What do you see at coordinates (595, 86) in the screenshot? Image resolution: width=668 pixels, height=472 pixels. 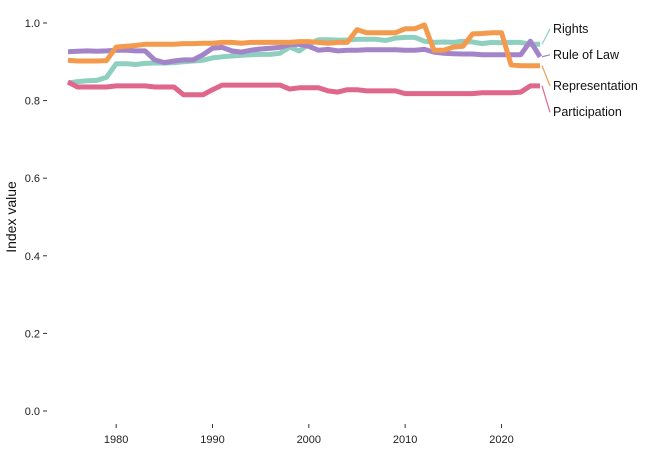 I see `legend-label-representation: Representation` at bounding box center [595, 86].